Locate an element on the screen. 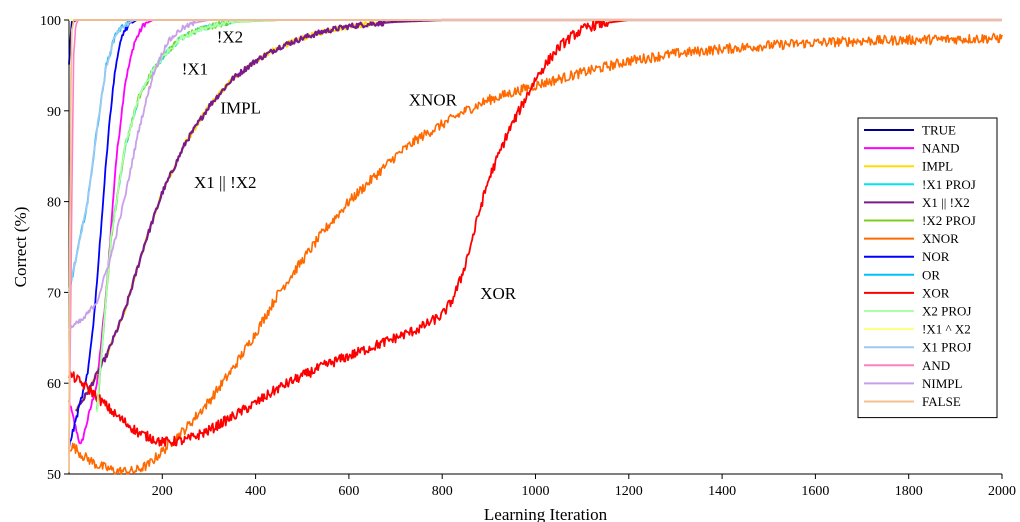  legend-label: X2 PROJ is located at coordinates (947, 311).